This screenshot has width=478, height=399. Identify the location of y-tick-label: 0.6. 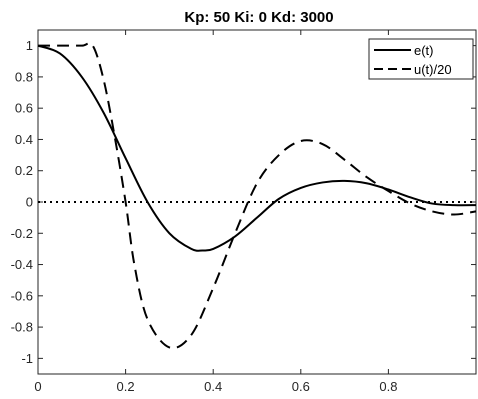
(24, 108).